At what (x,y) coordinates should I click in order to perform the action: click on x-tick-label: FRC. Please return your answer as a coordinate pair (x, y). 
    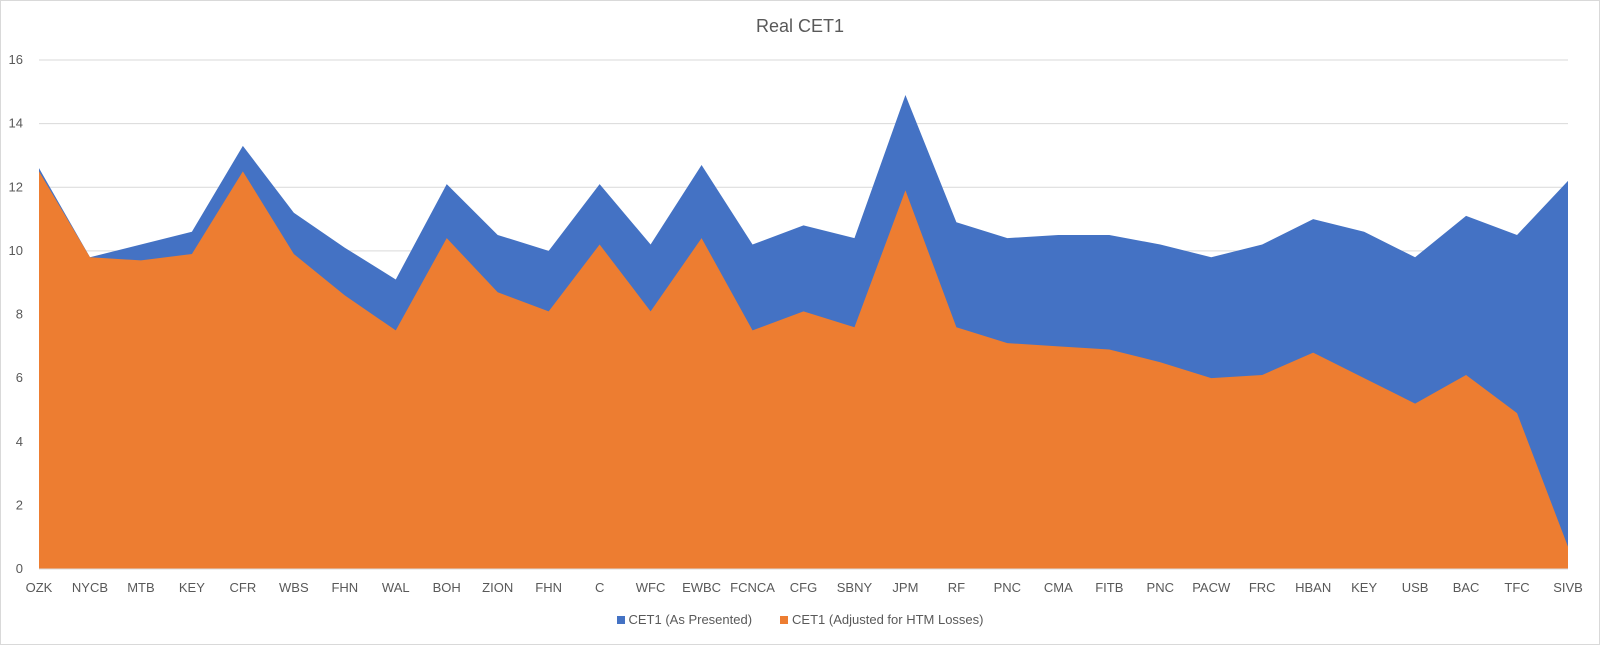
    Looking at the image, I should click on (1262, 587).